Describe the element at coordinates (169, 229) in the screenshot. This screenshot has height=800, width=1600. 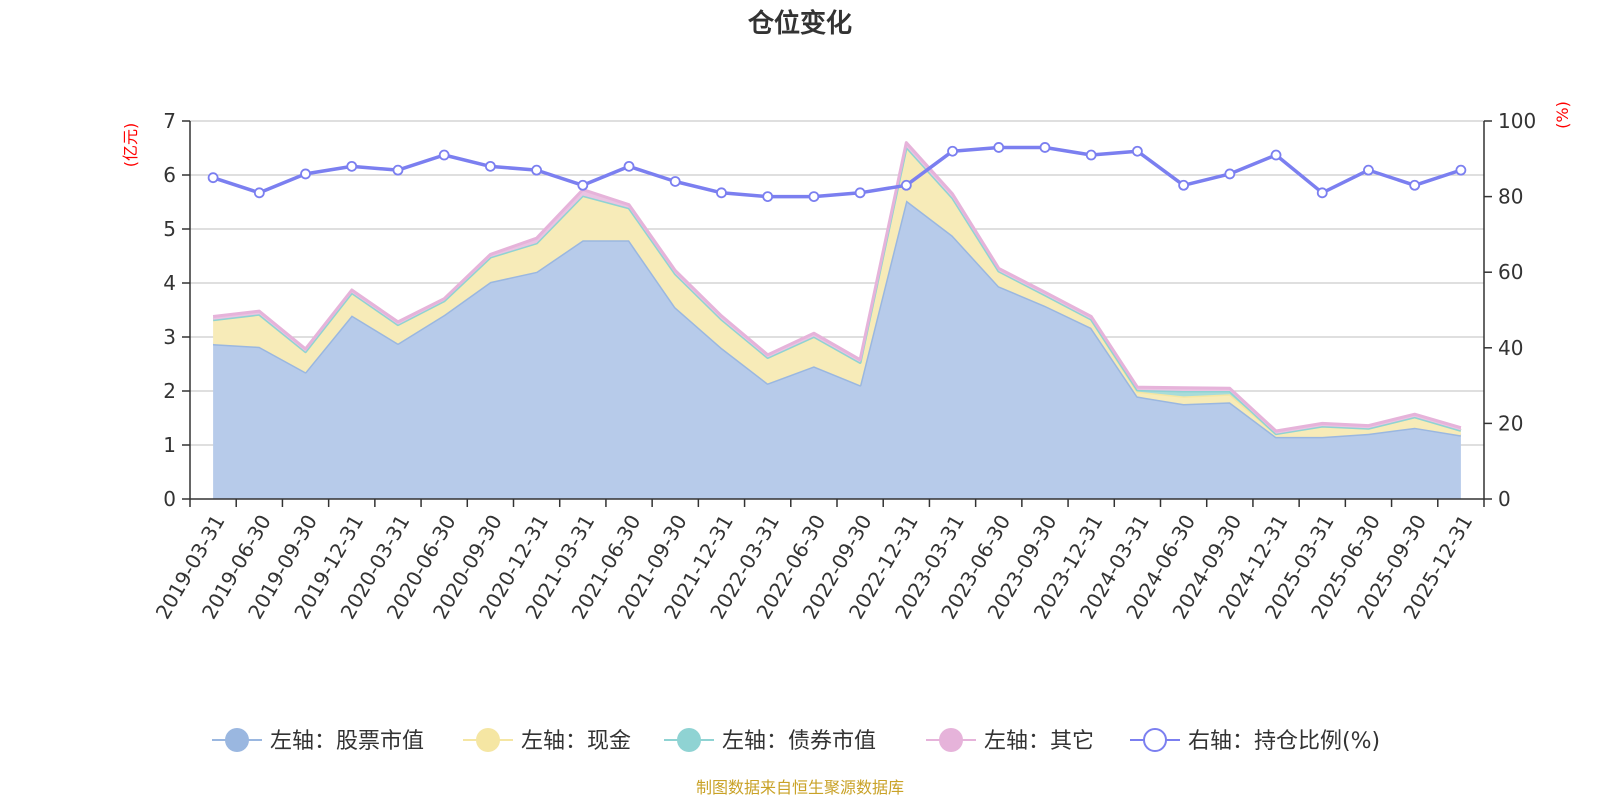
I see `left-tick-label: 5` at that location.